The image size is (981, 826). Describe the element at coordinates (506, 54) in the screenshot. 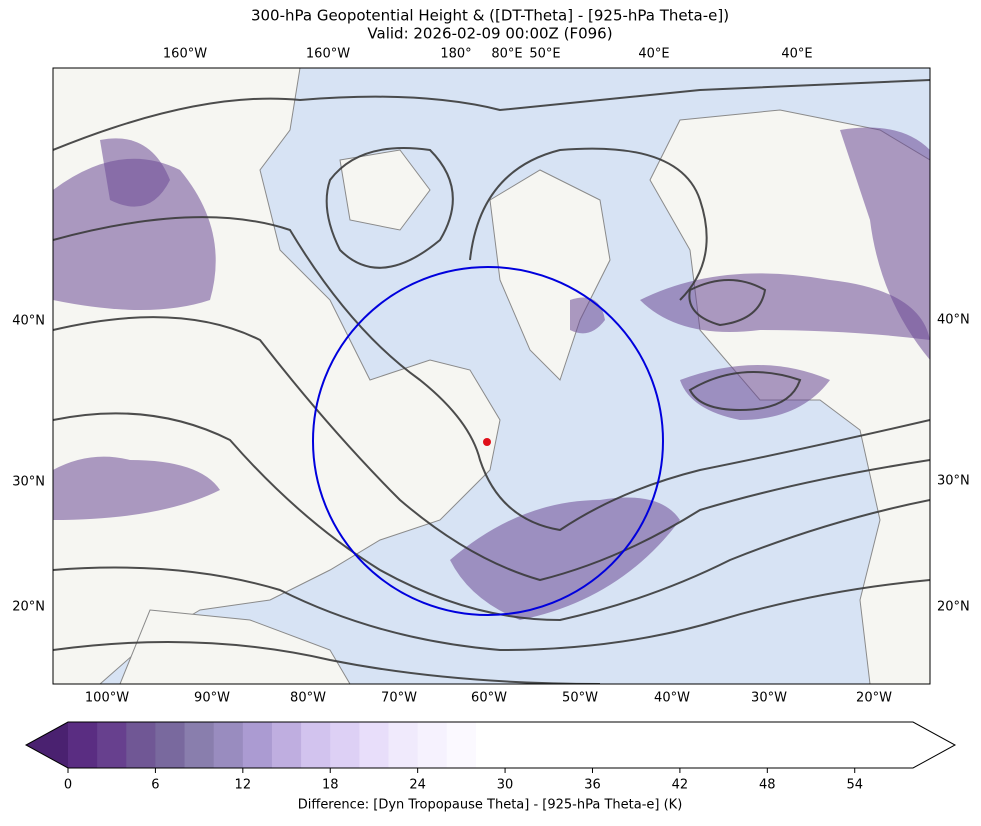

I see `lon-label: 80°E` at that location.